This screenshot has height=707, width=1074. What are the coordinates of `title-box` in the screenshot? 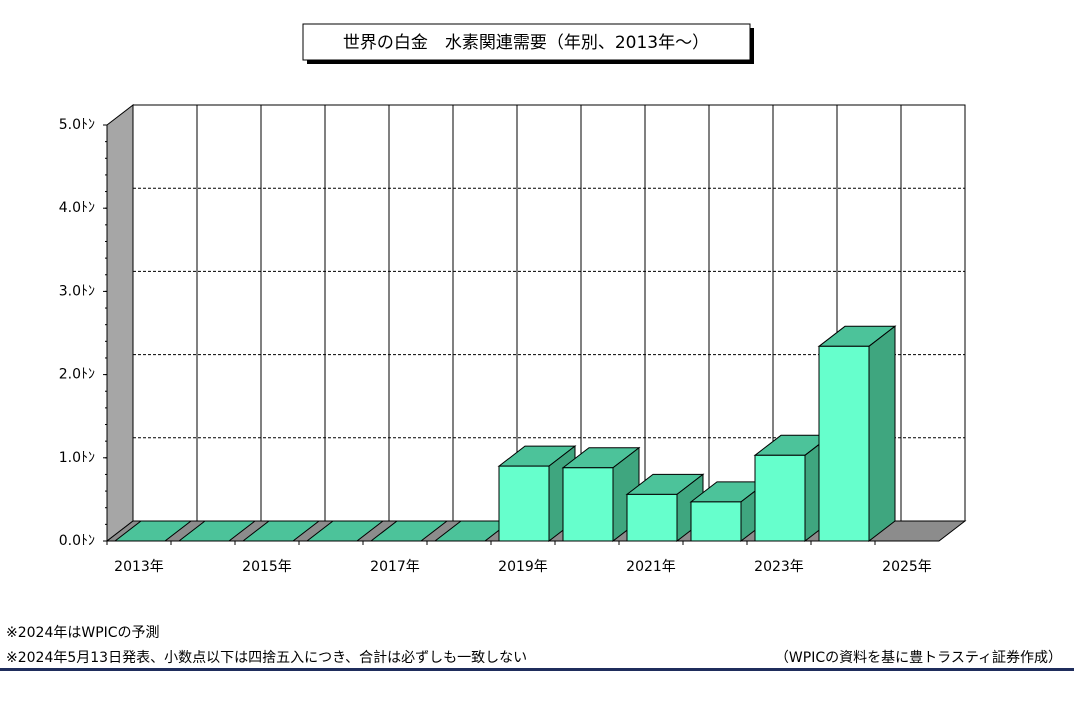 It's located at (526, 42).